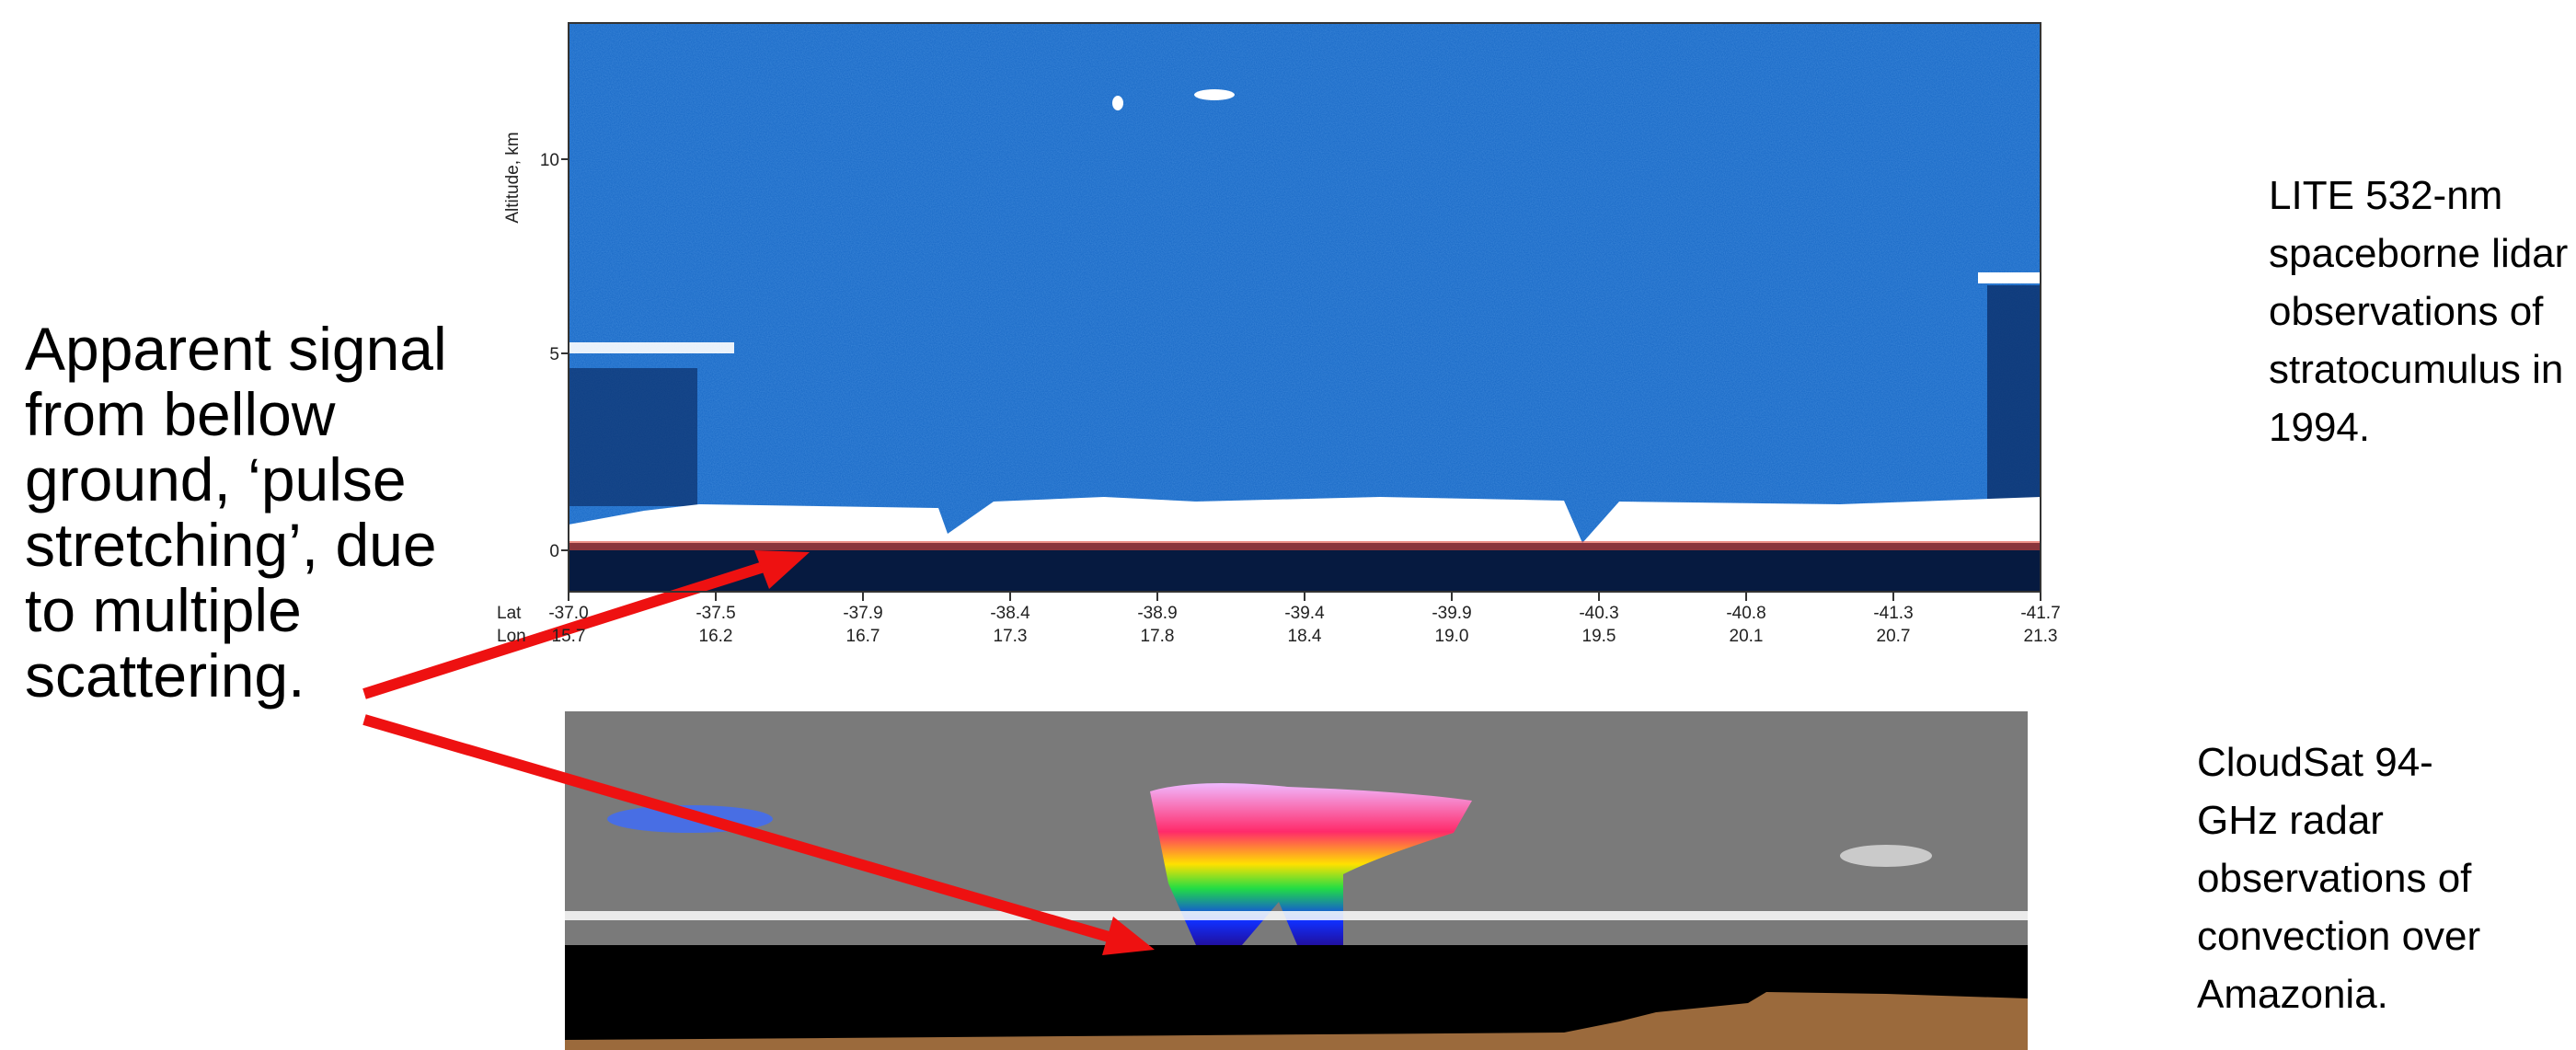 The image size is (2576, 1050). I want to click on caption-line: spaceborne lidar, so click(2418, 254).